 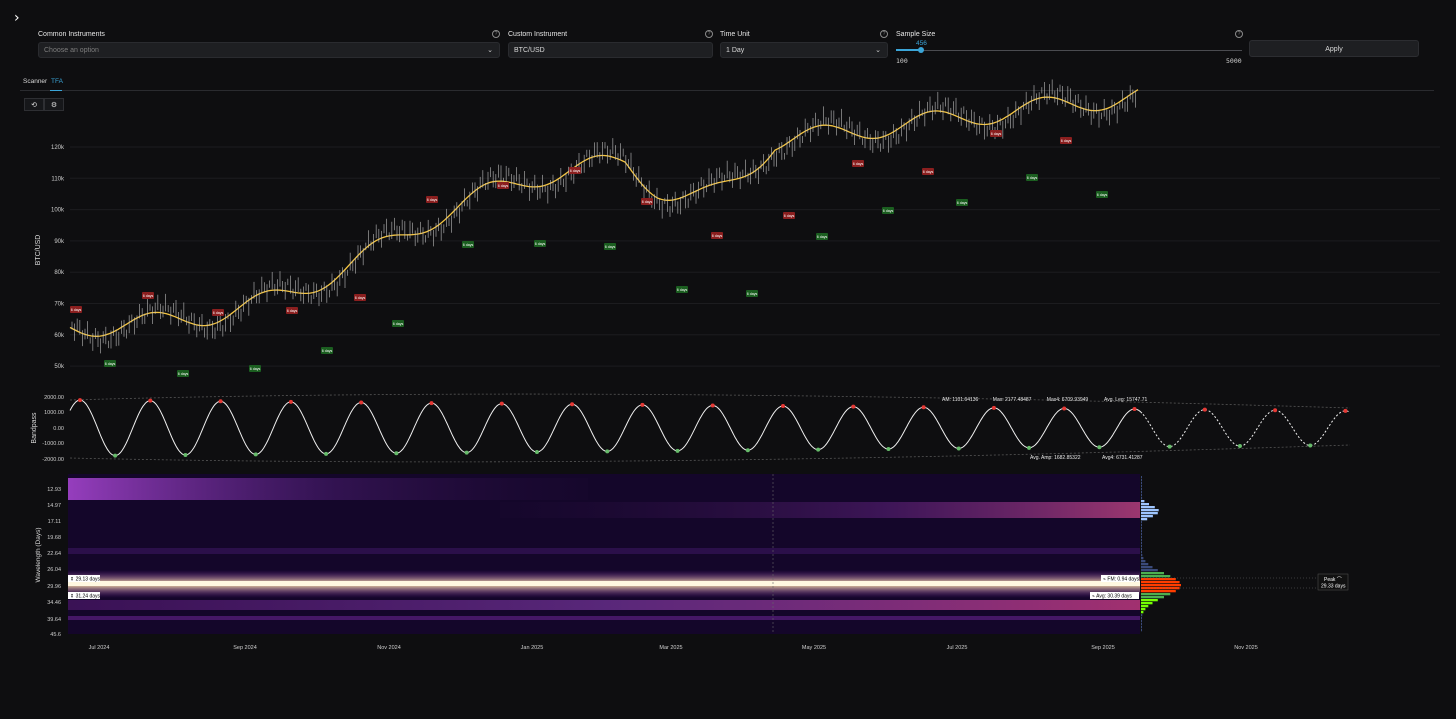 What do you see at coordinates (538, 34) in the screenshot?
I see `custom-instrument-label: Custom Instrument` at bounding box center [538, 34].